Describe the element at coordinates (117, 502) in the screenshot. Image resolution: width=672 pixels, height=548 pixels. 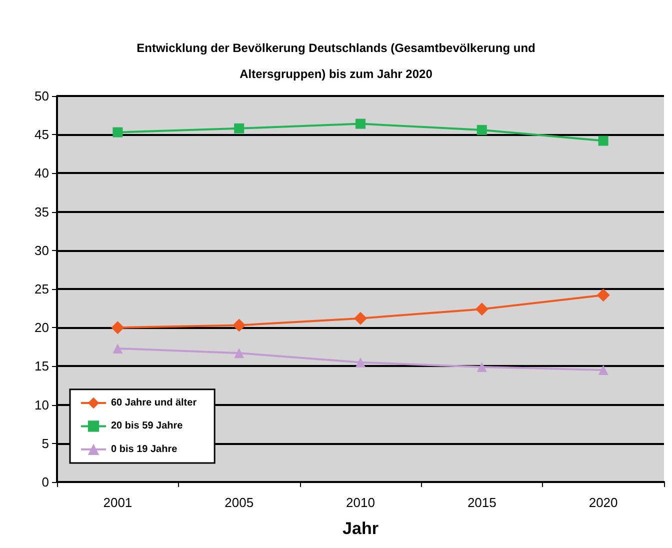
I see `x-tick-label: 2001` at that location.